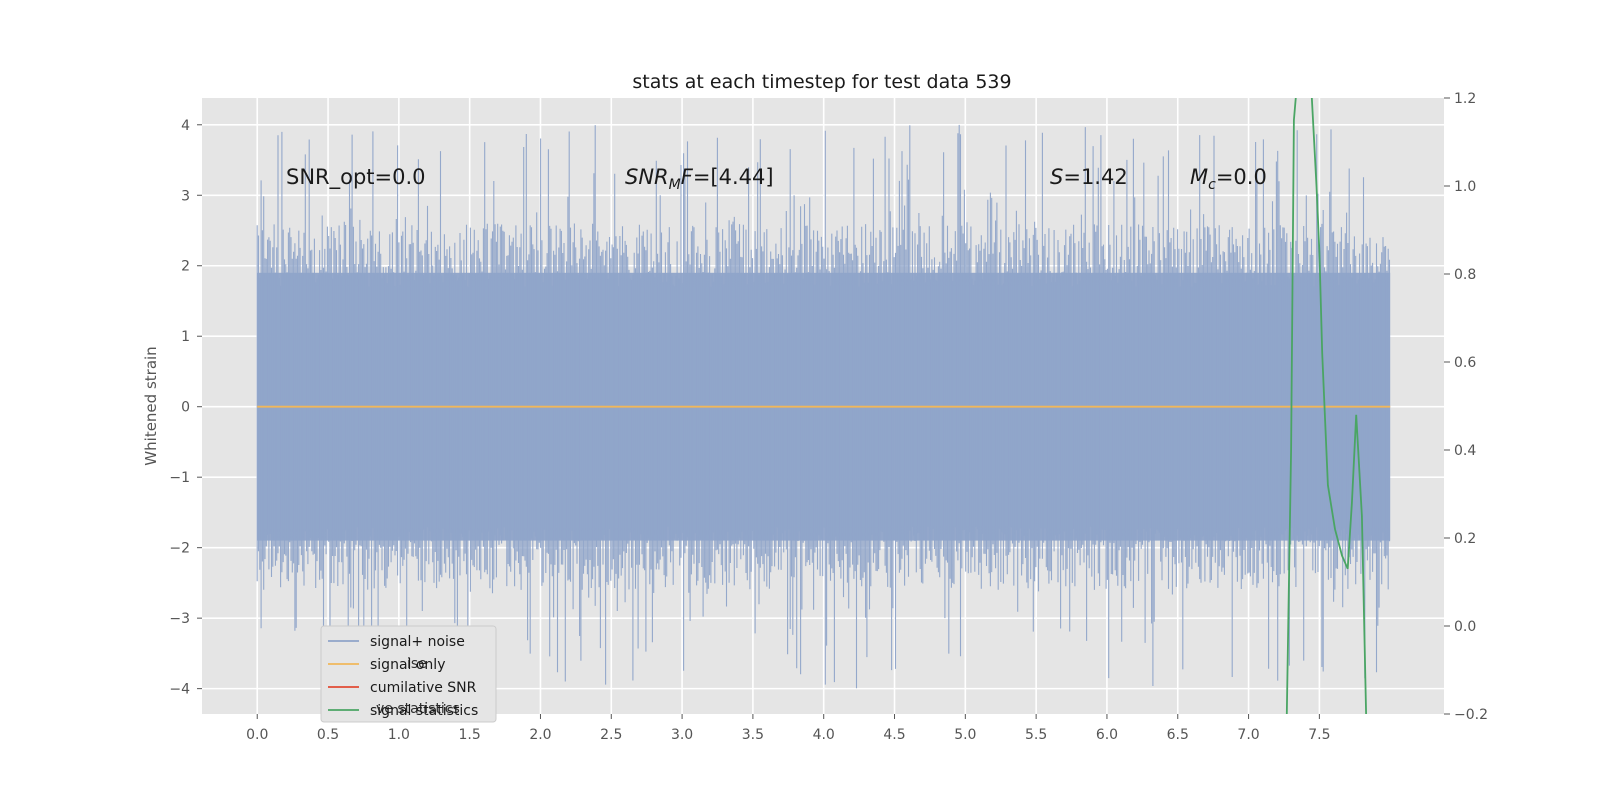  Describe the element at coordinates (185, 408) in the screenshot. I see `y-tick-label: 0` at that location.